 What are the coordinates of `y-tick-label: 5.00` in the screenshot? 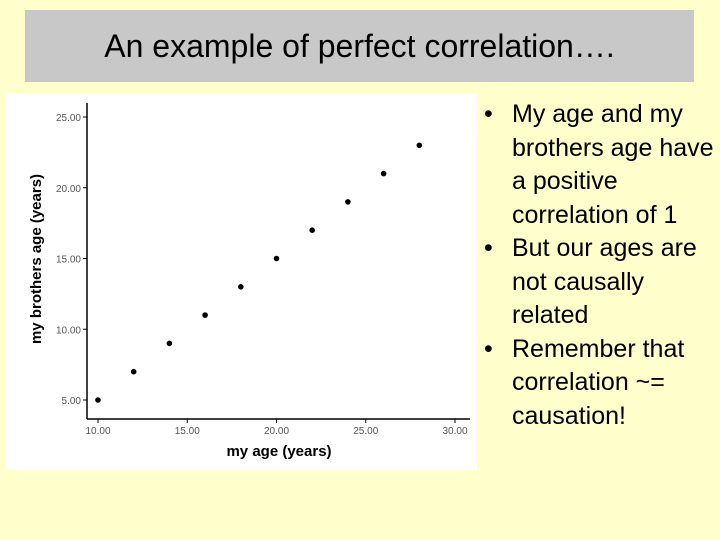 It's located at (72, 401).